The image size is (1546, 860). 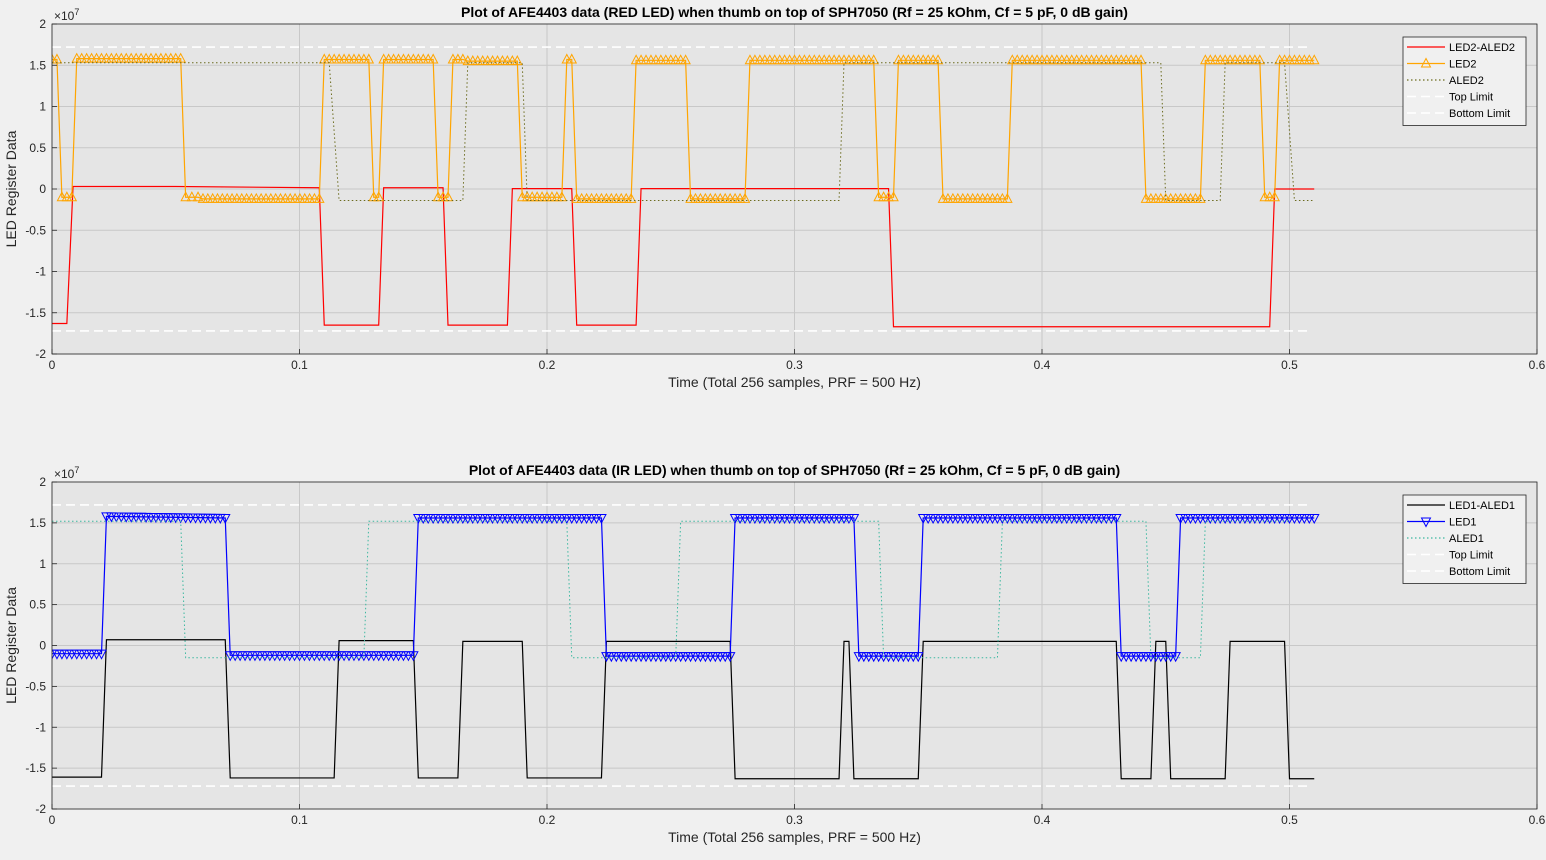 I want to click on legend-label: ALED1, so click(x=1466, y=539).